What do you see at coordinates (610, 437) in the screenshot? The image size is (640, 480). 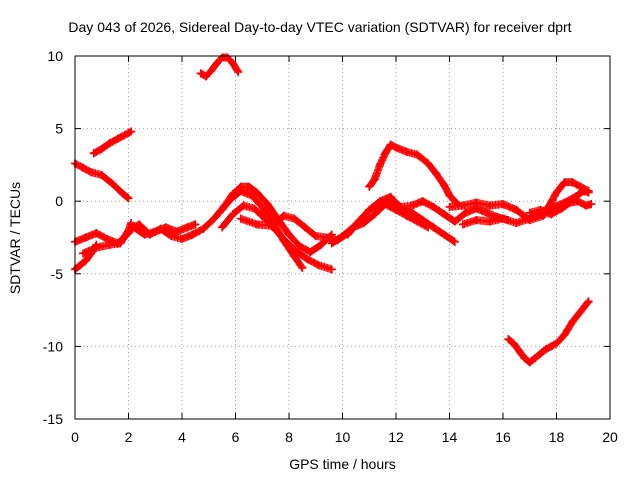 I see `x-tick-label: 20` at bounding box center [610, 437].